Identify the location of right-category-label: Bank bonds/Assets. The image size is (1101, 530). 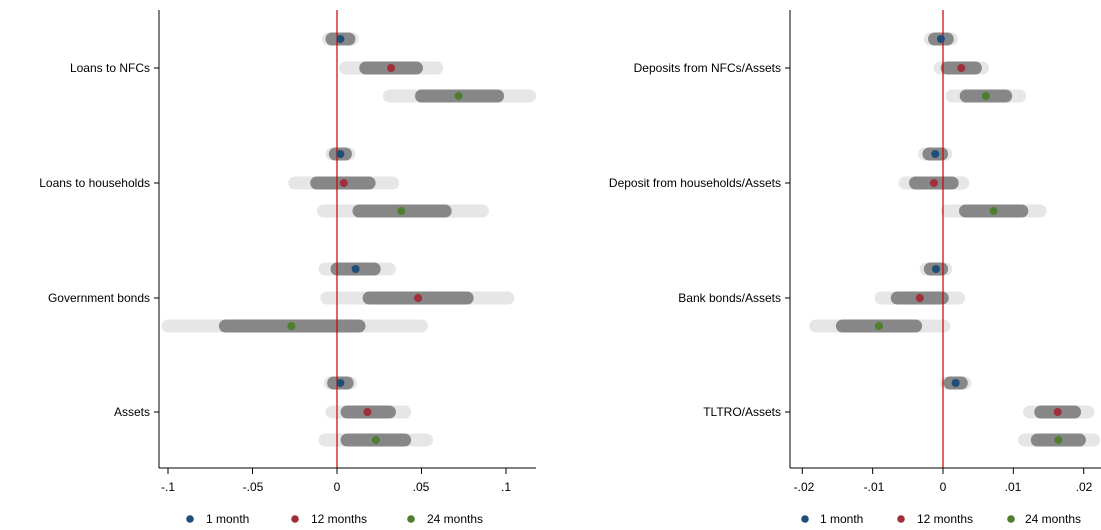
(729, 298).